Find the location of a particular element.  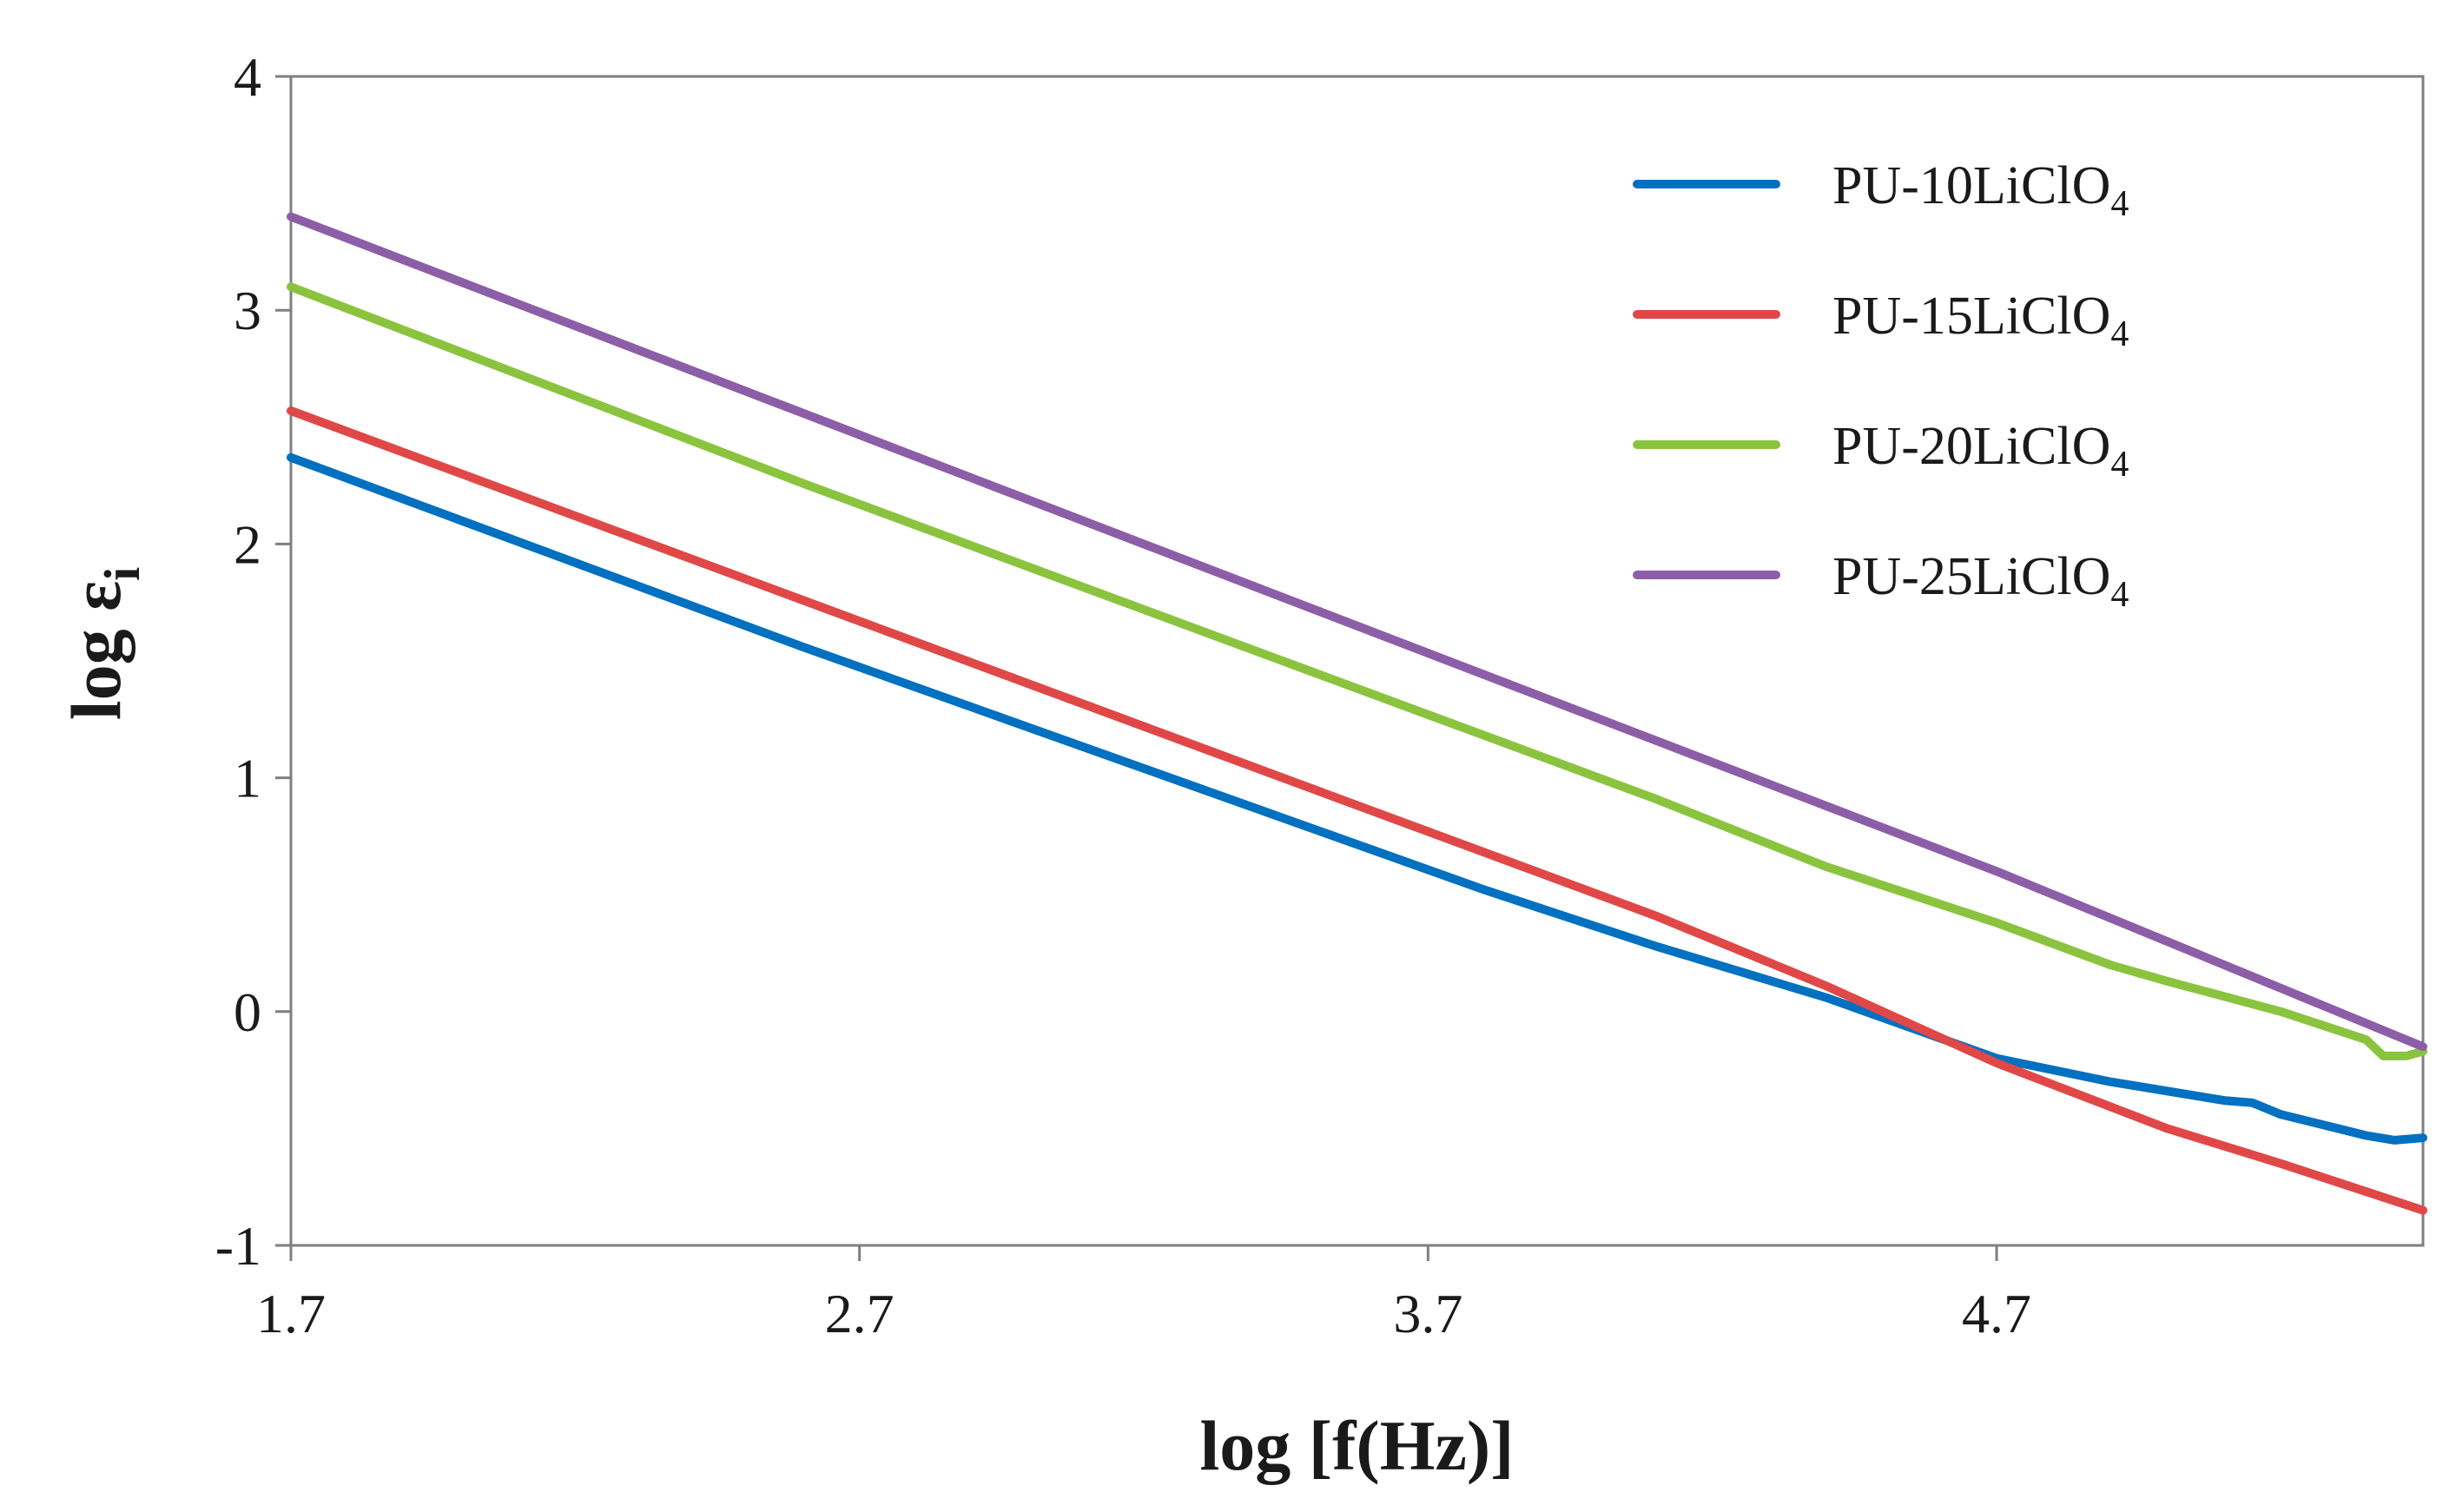

x-tick-label: 2.7 is located at coordinates (860, 1313).